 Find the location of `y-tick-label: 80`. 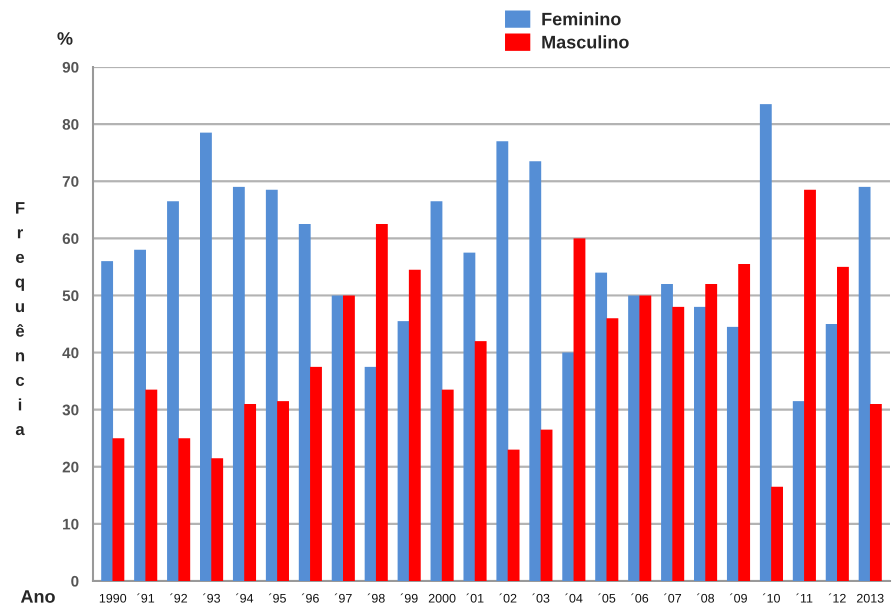

y-tick-label: 80 is located at coordinates (70, 124).